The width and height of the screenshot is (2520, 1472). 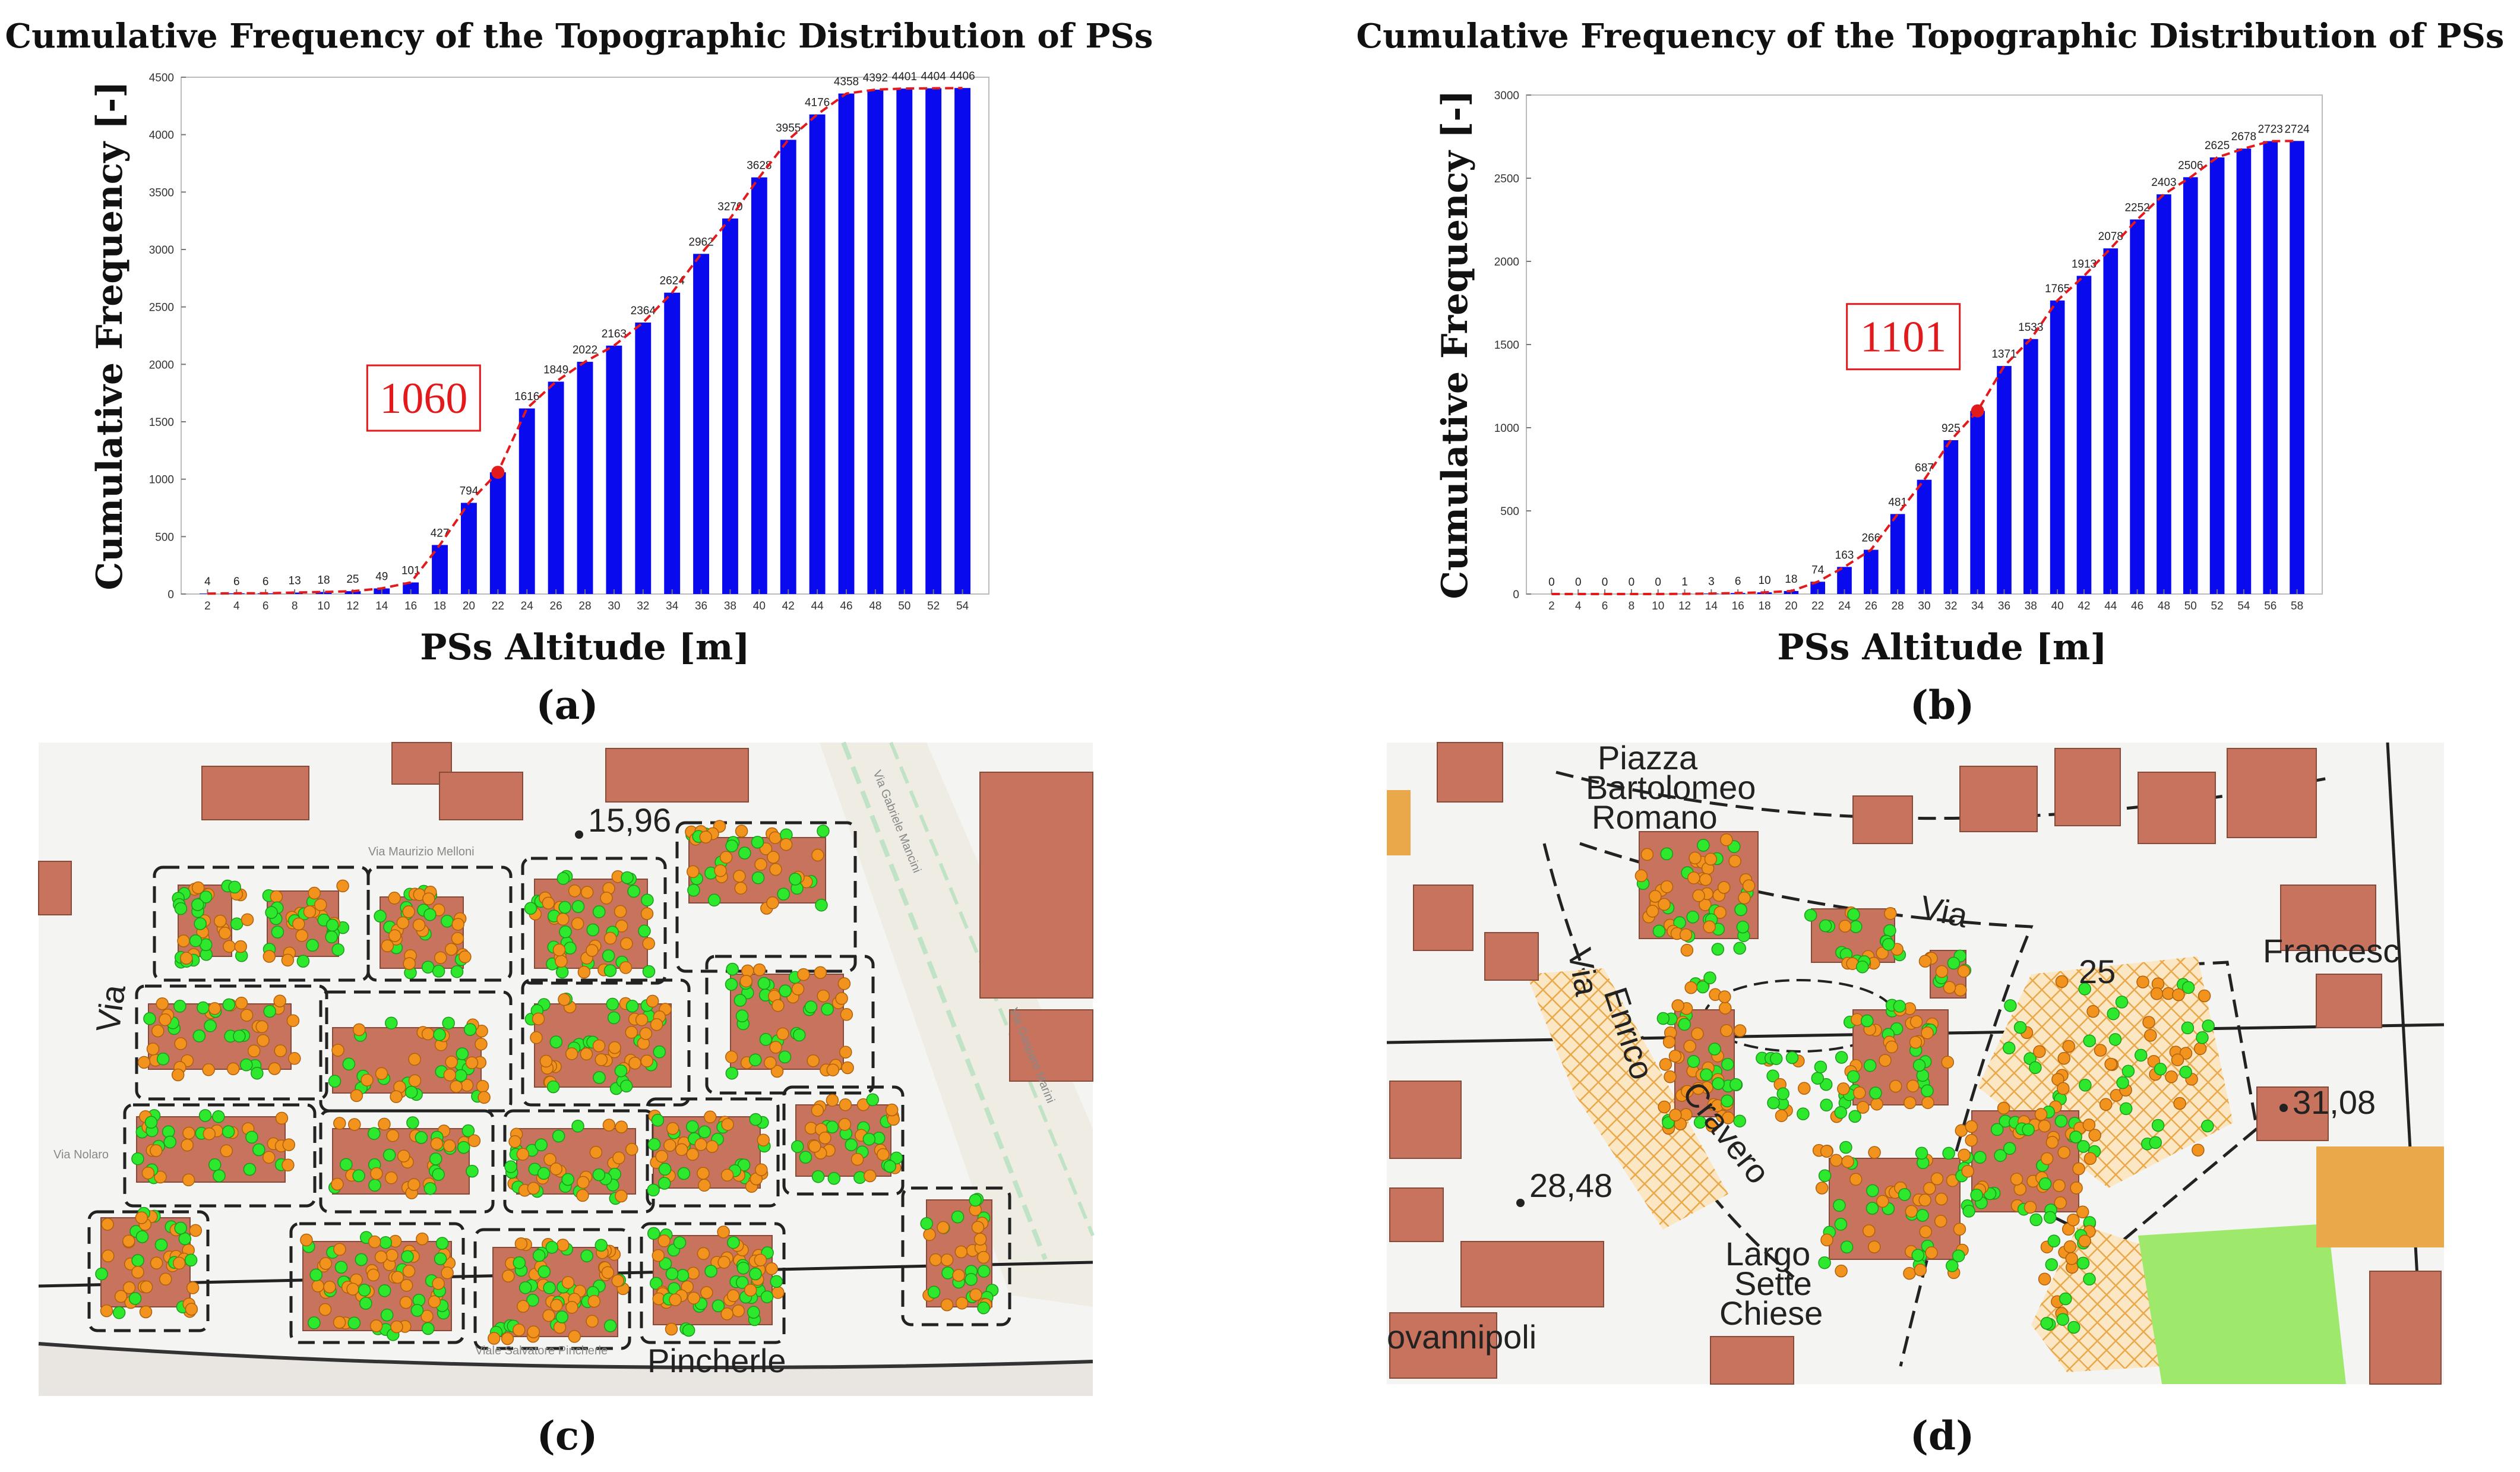 What do you see at coordinates (170, 595) in the screenshot?
I see `chart-a-ytick-label: 0` at bounding box center [170, 595].